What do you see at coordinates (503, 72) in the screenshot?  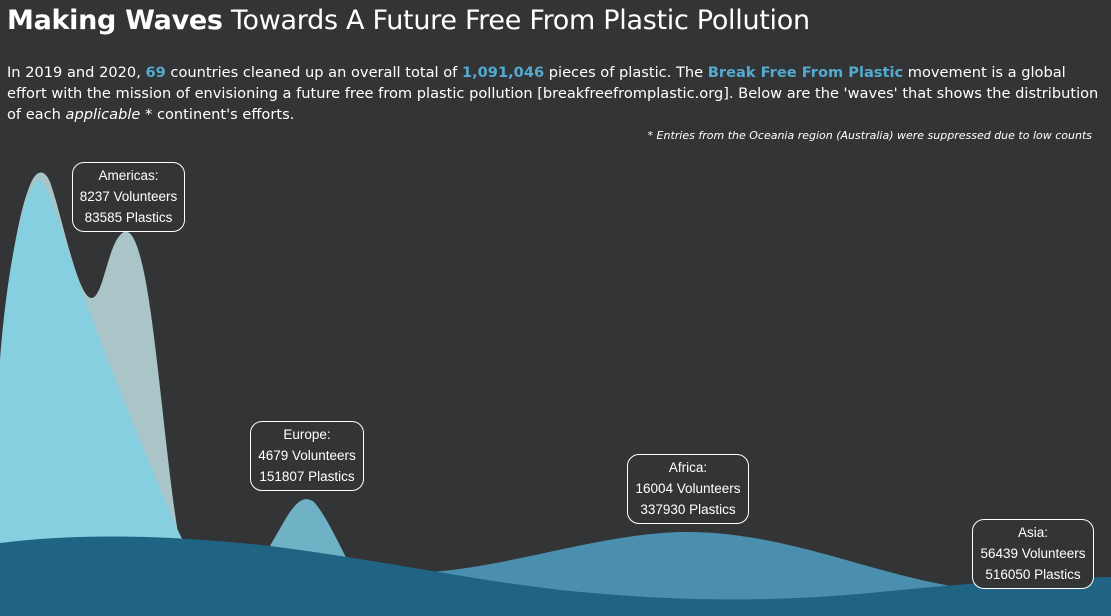 I see `total-plastics: 1,091,046` at bounding box center [503, 72].